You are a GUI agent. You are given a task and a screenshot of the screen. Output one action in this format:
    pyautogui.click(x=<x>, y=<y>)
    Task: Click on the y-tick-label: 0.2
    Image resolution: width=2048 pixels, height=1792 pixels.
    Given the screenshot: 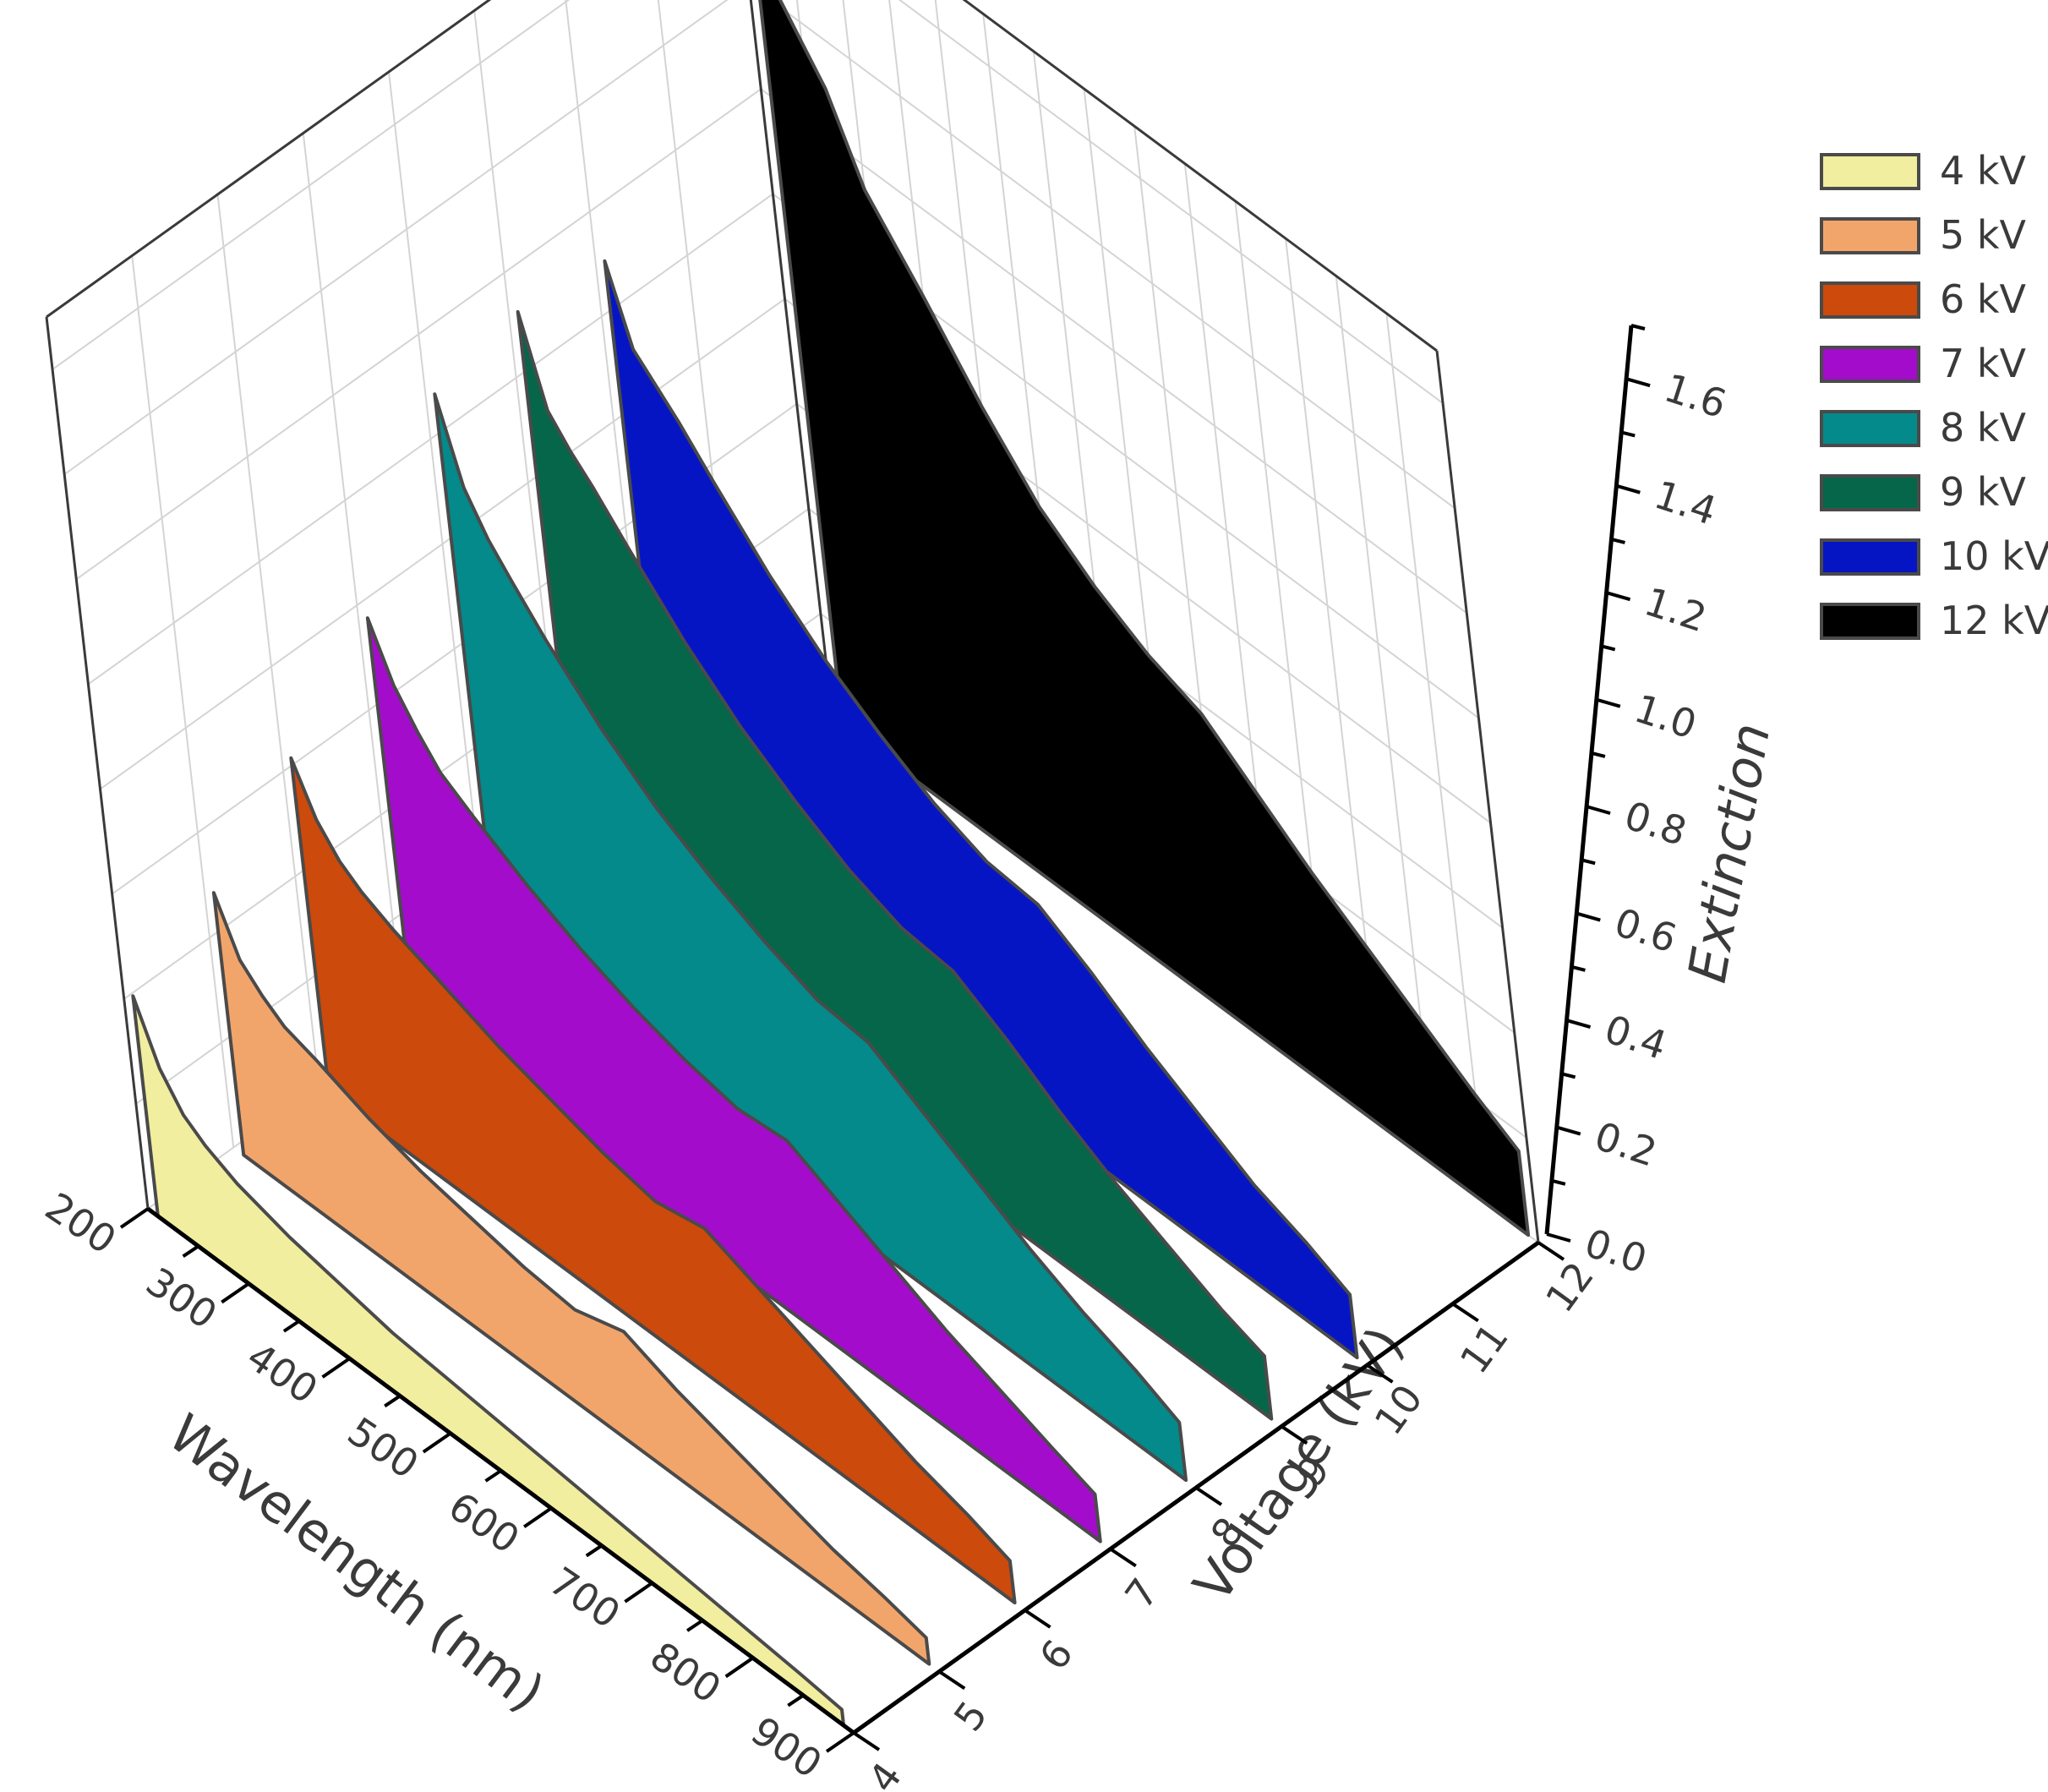 What is the action you would take?
    pyautogui.click(x=1625, y=1144)
    